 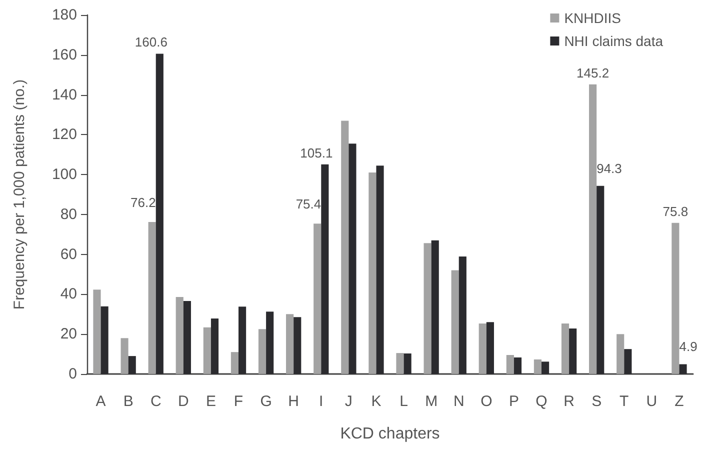 I want to click on x-tick-label: E, so click(x=211, y=401).